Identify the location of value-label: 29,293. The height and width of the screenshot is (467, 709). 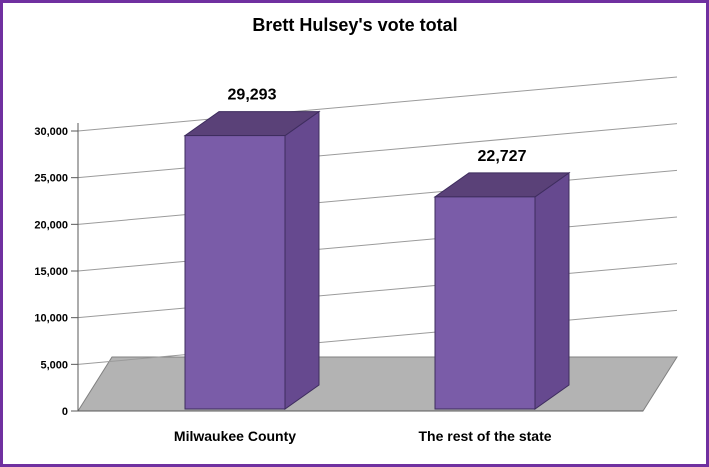
(252, 95).